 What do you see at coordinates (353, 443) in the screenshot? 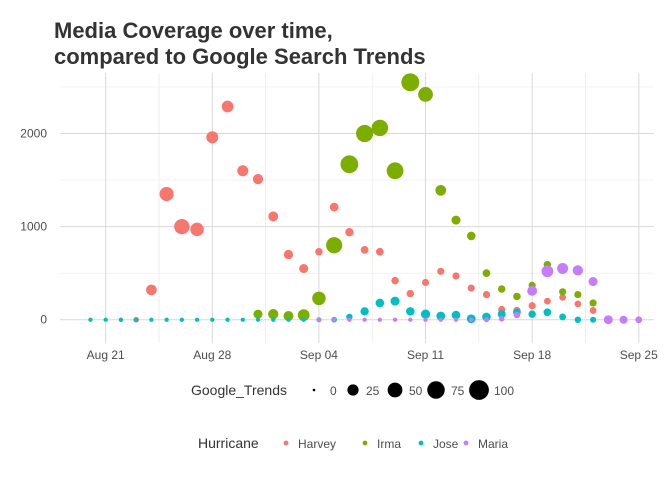
I see `color-legend: Hurricane Harvey Irma Jose Maria` at bounding box center [353, 443].